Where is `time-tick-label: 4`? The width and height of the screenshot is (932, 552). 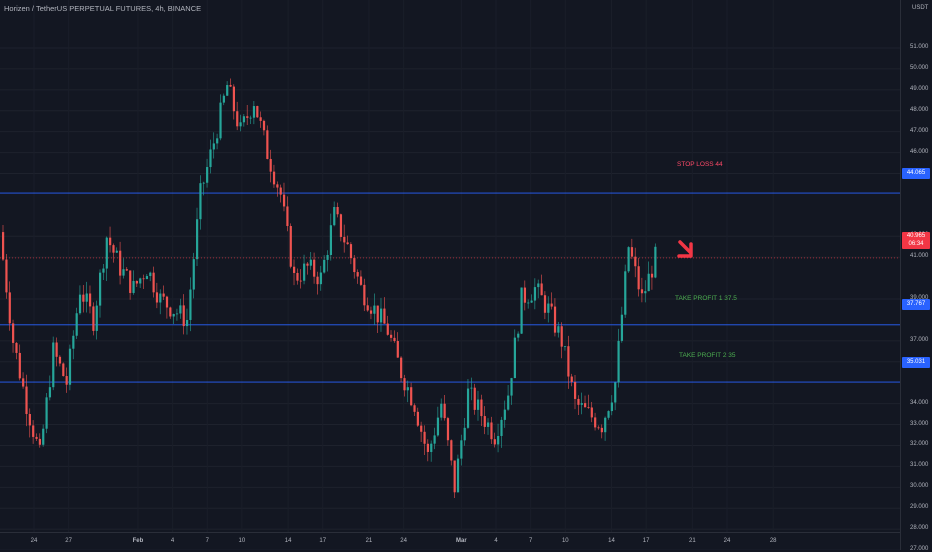
time-tick-label: 4 is located at coordinates (172, 541).